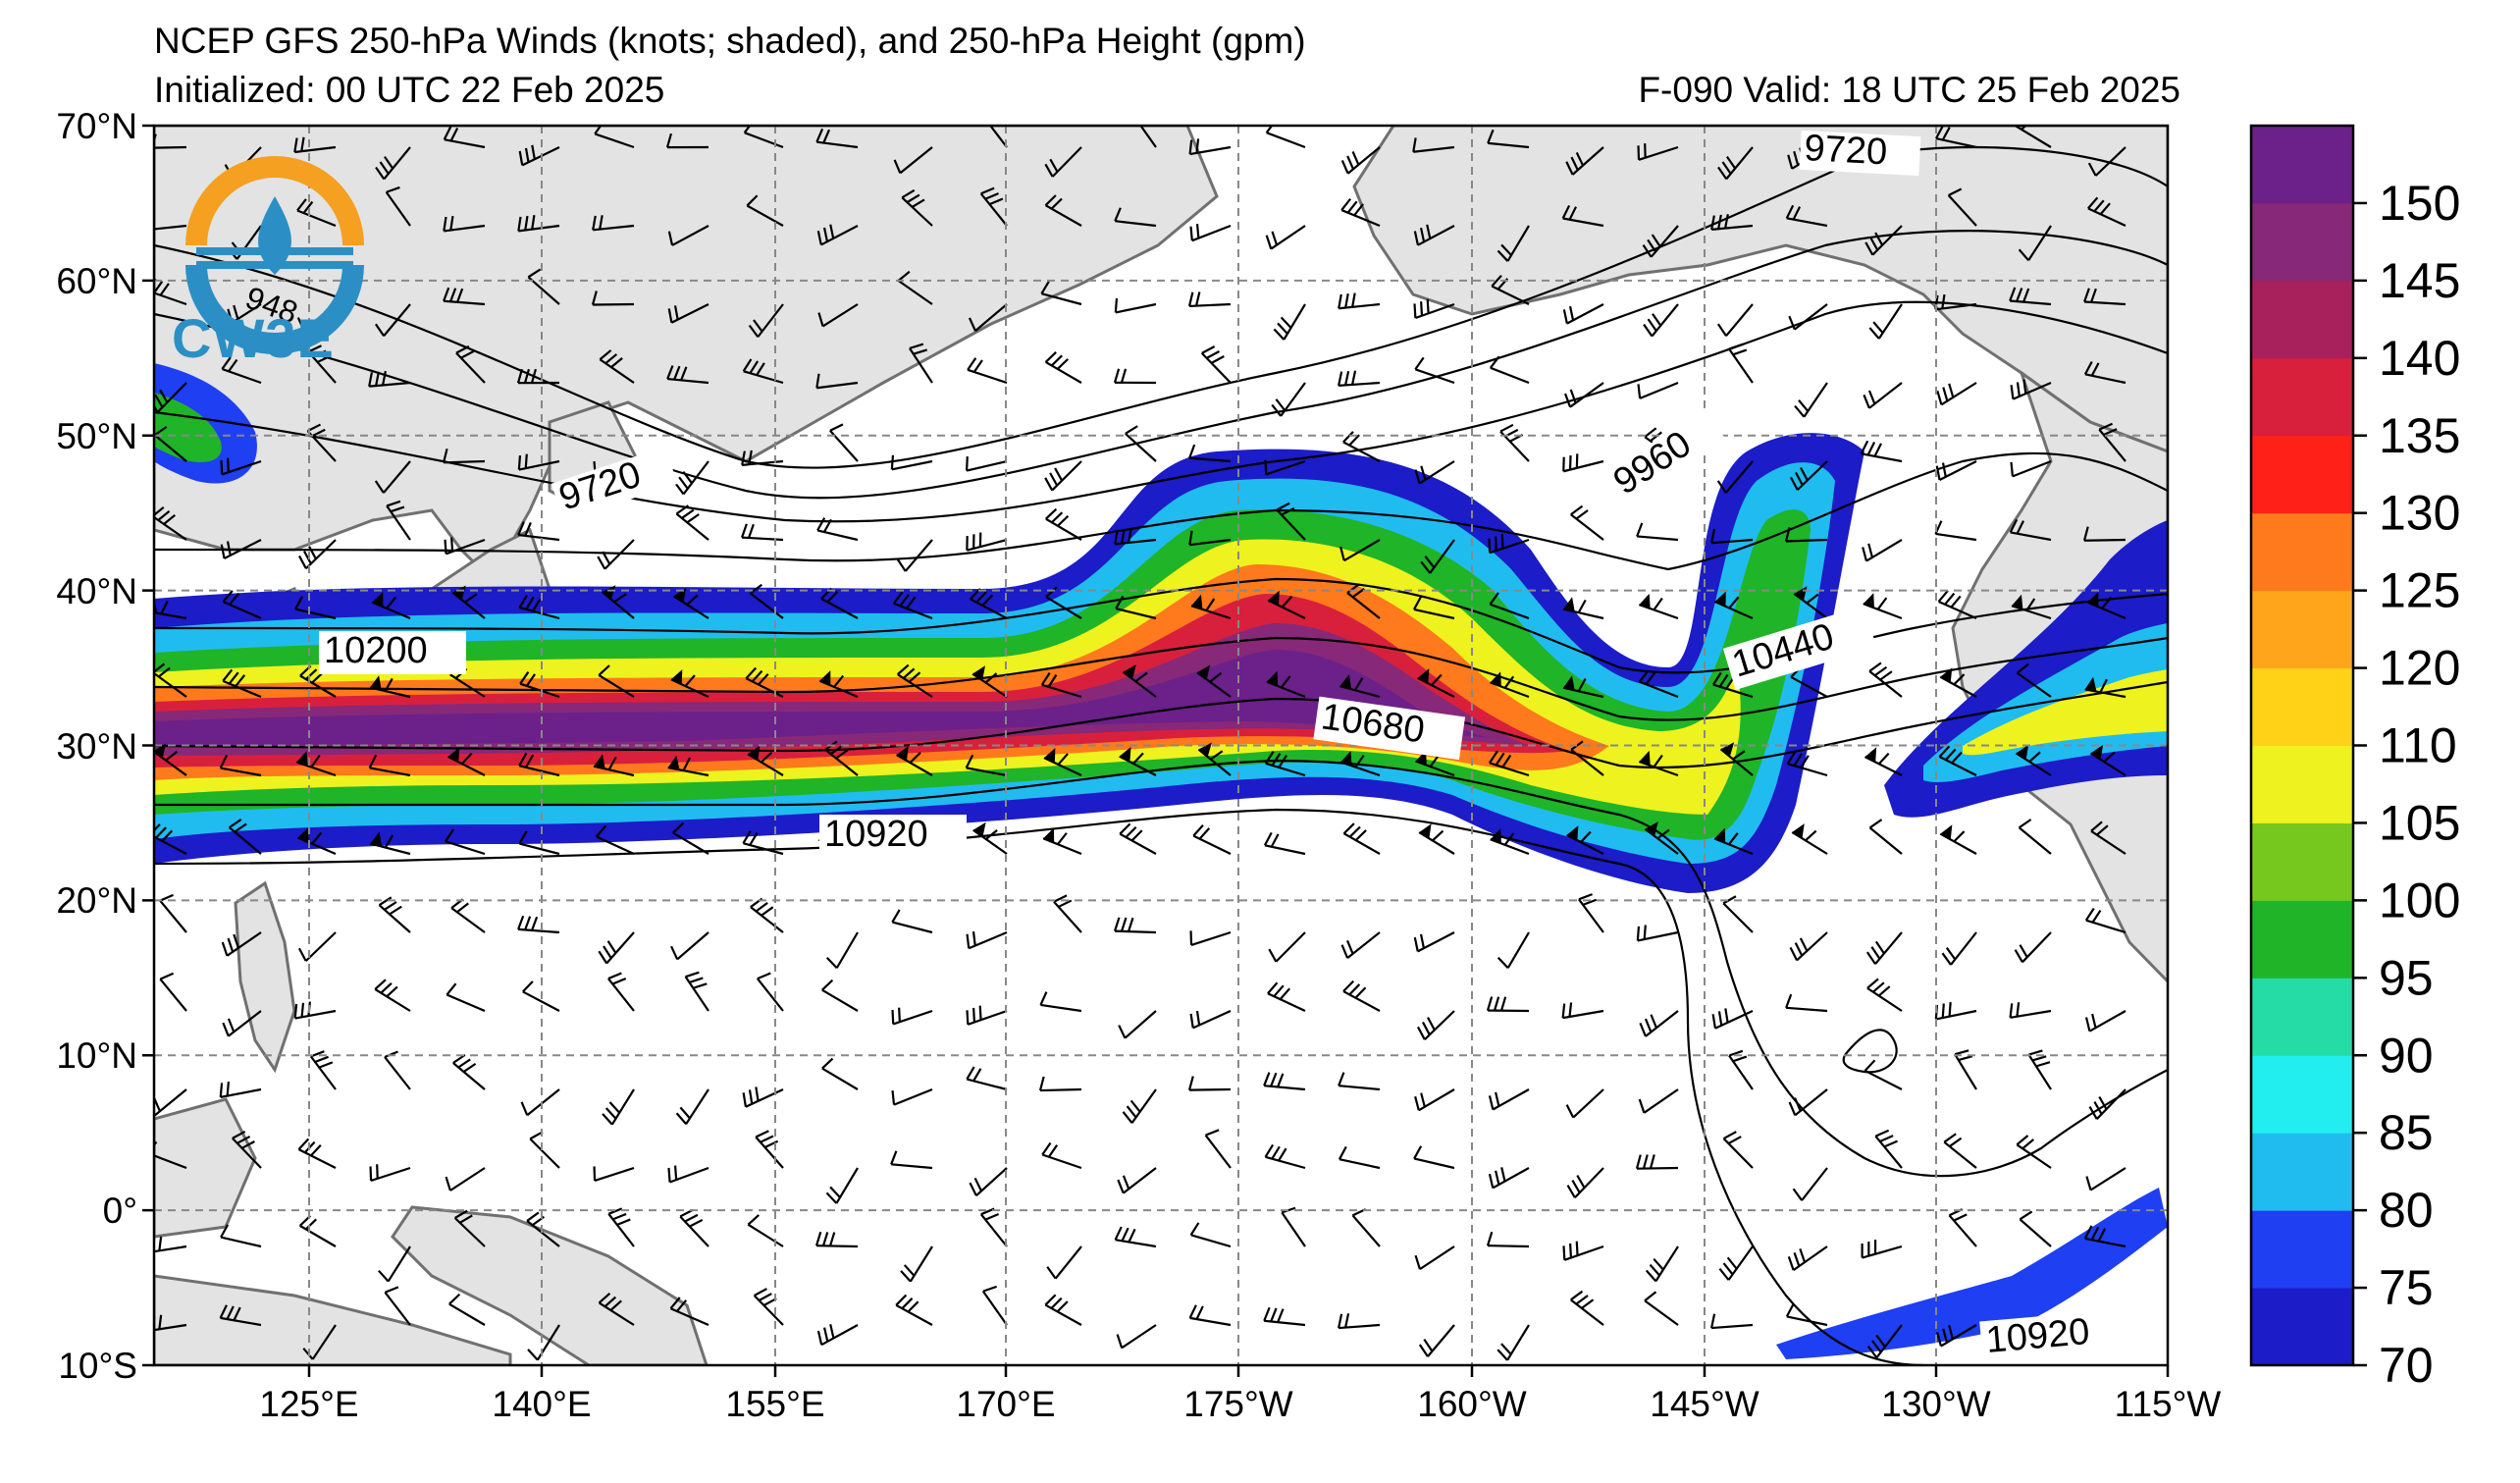 The height and width of the screenshot is (1483, 2520). I want to click on colorbar-tick-label: 145, so click(2419, 280).